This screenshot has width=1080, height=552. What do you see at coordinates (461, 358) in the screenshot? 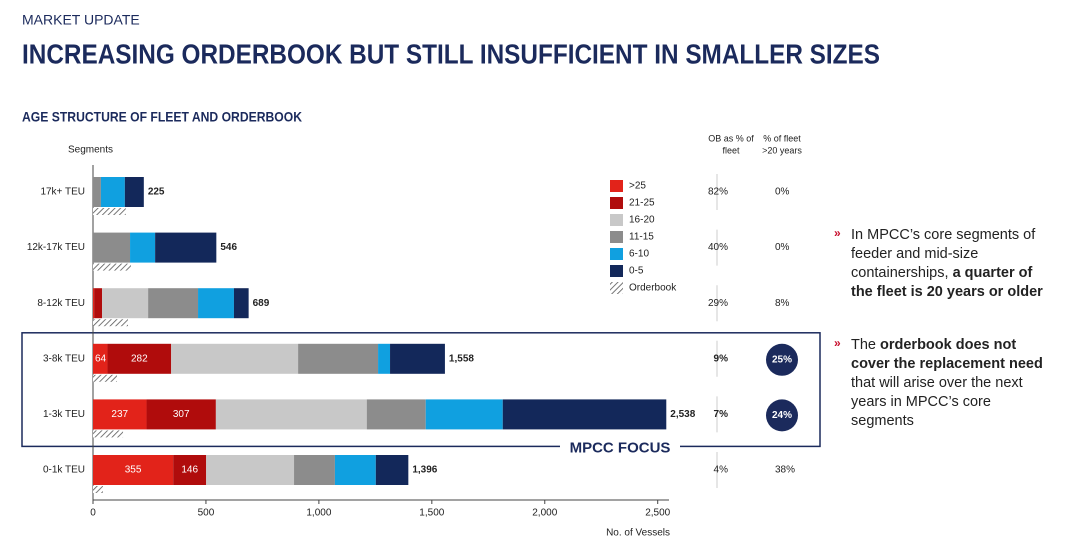
I see `total-label: 1,558` at bounding box center [461, 358].